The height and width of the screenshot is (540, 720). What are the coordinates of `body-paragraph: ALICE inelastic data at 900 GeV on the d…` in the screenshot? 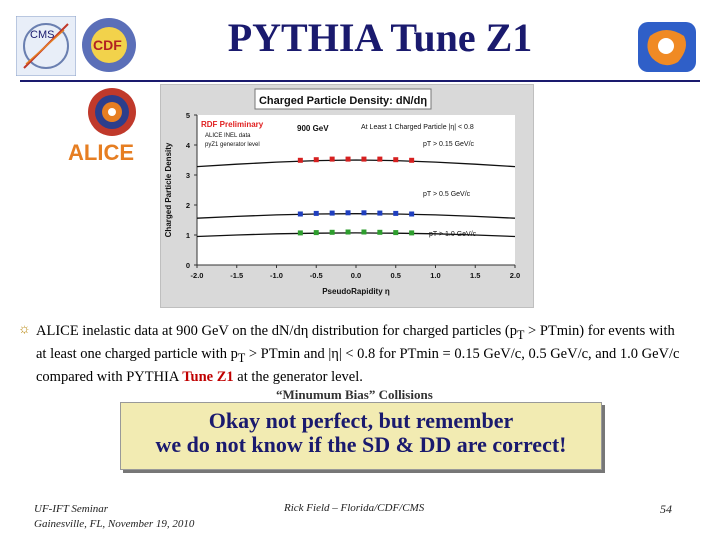 It's located at (361, 354).